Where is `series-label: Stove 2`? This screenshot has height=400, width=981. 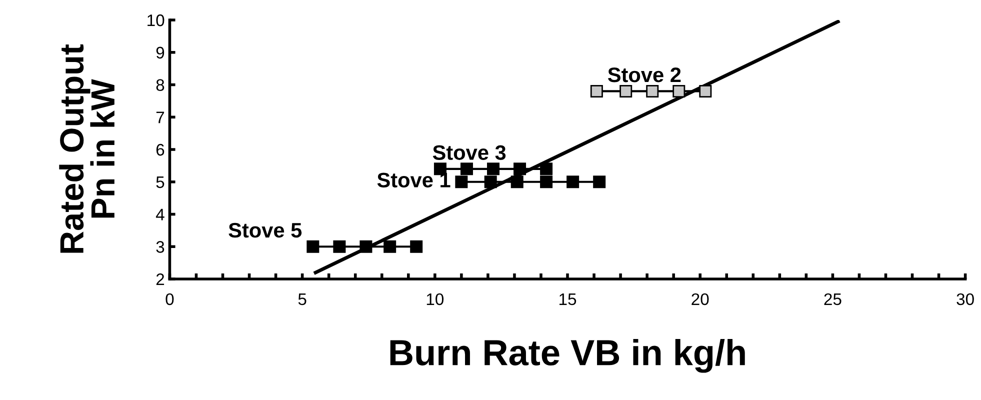 series-label: Stove 2 is located at coordinates (644, 74).